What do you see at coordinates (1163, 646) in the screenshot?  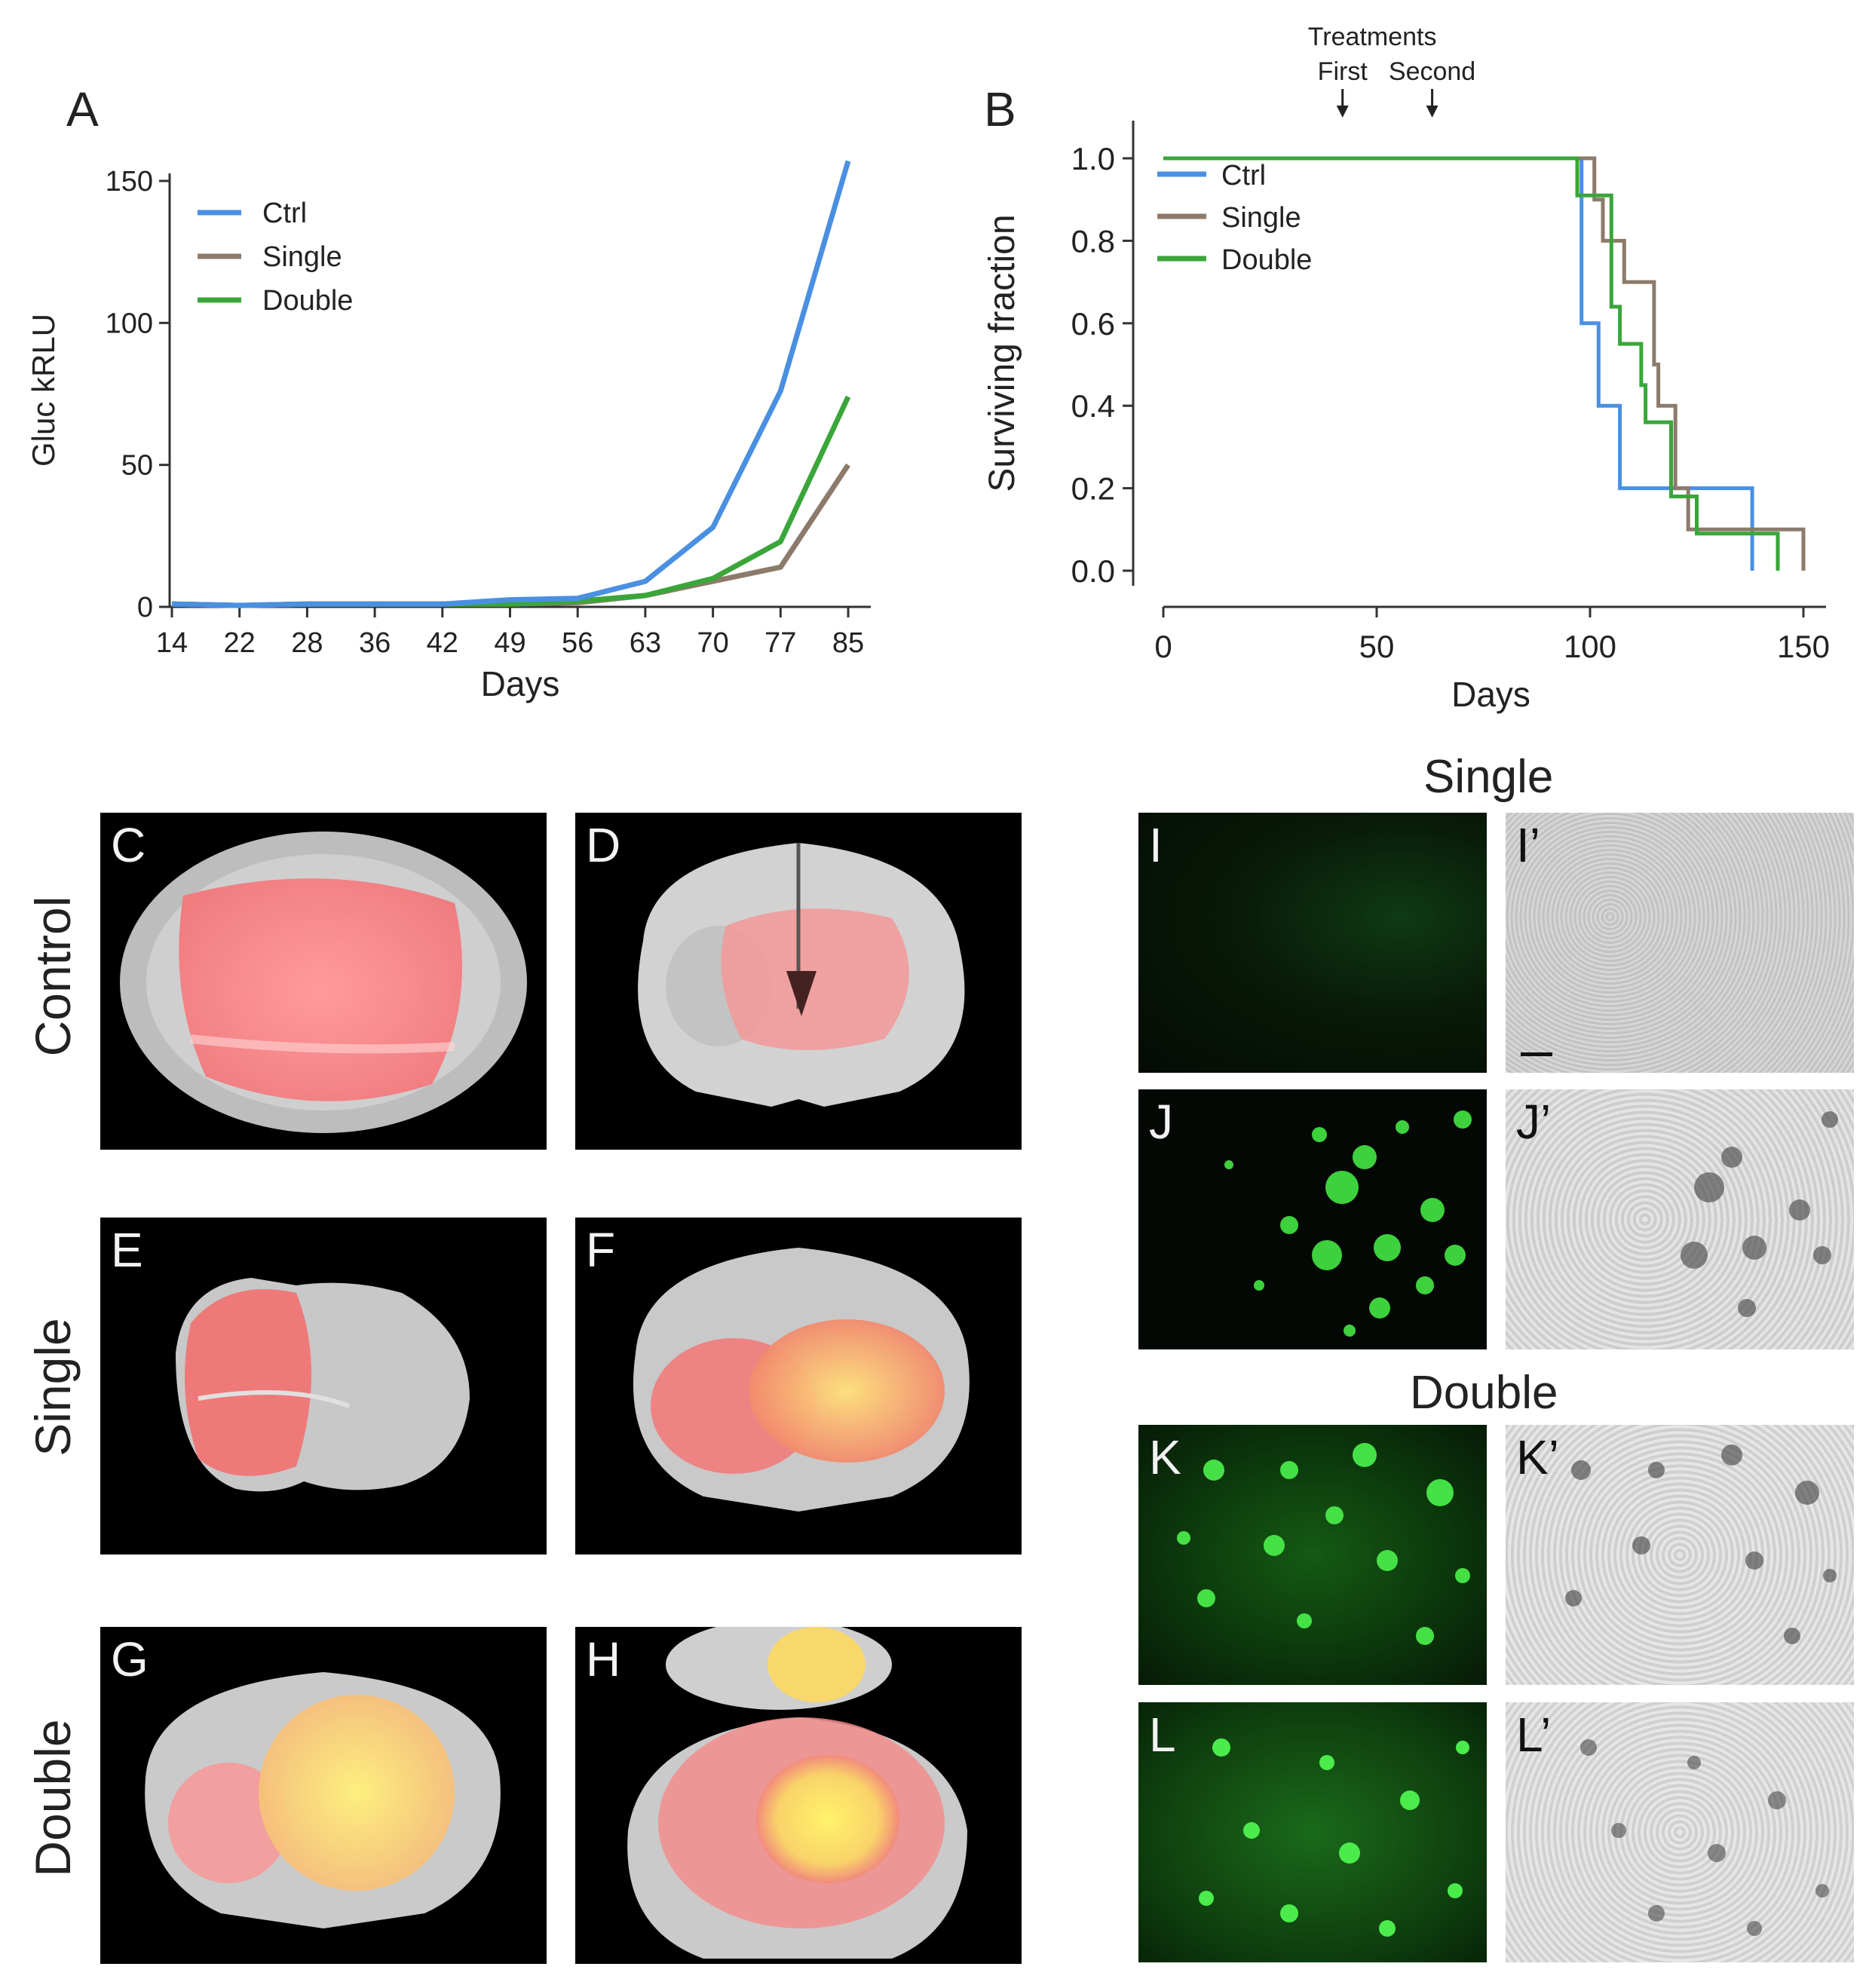 I see `x-tick-label: 0` at bounding box center [1163, 646].